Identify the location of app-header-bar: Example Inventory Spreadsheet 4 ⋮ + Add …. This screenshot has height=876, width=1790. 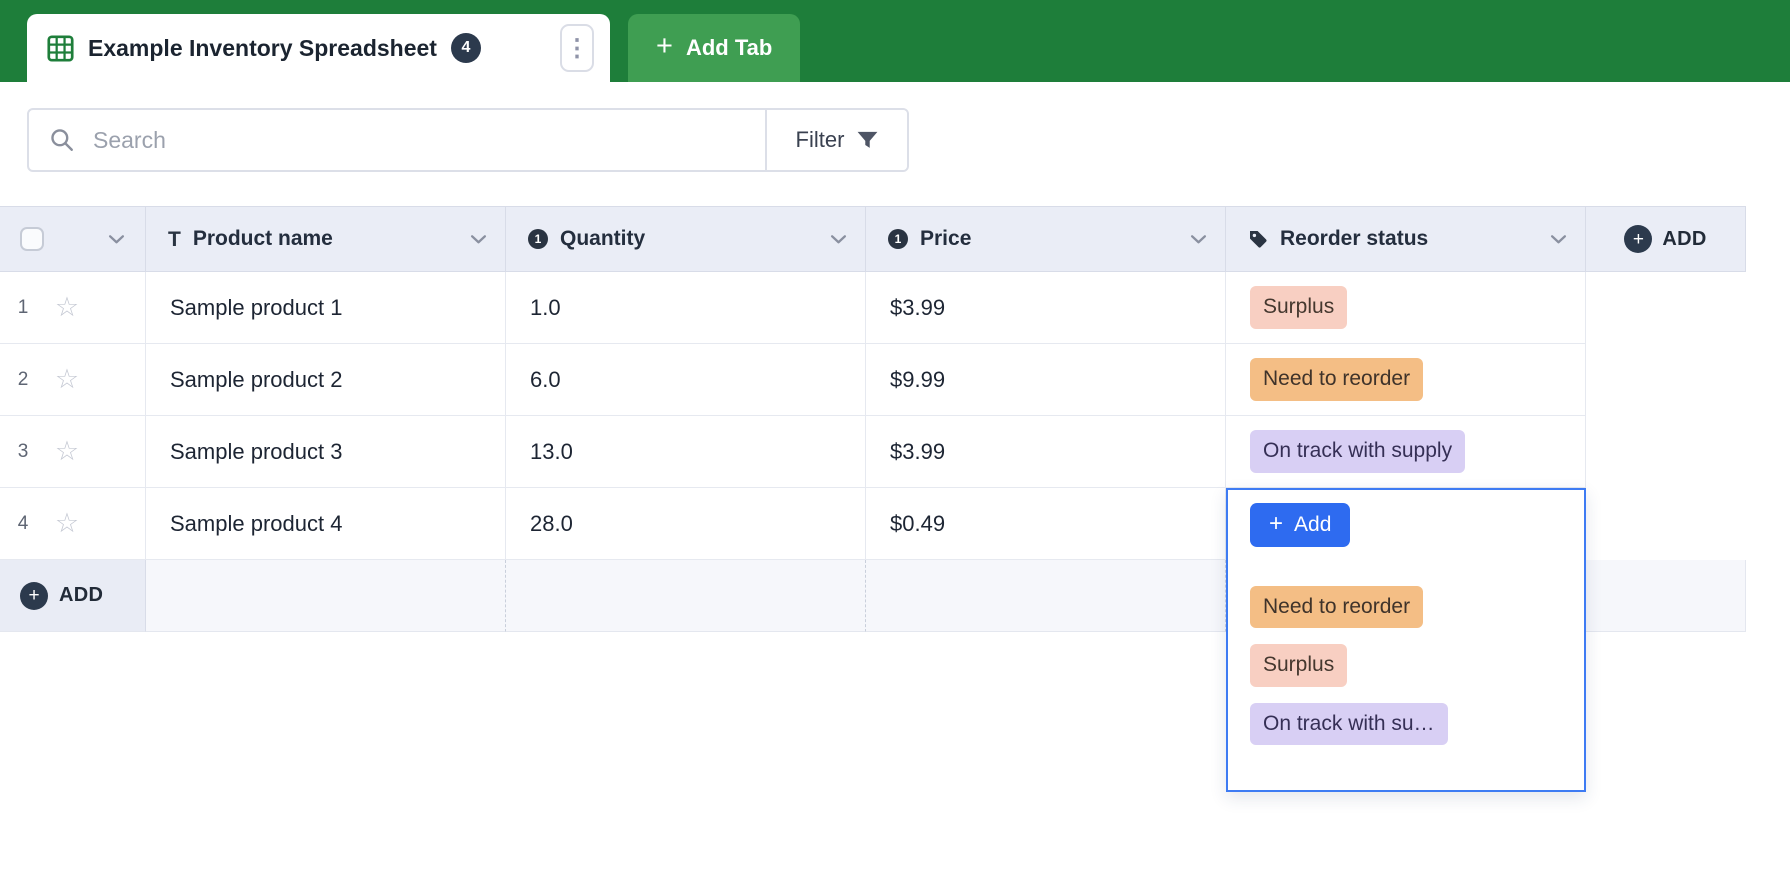
(895, 41).